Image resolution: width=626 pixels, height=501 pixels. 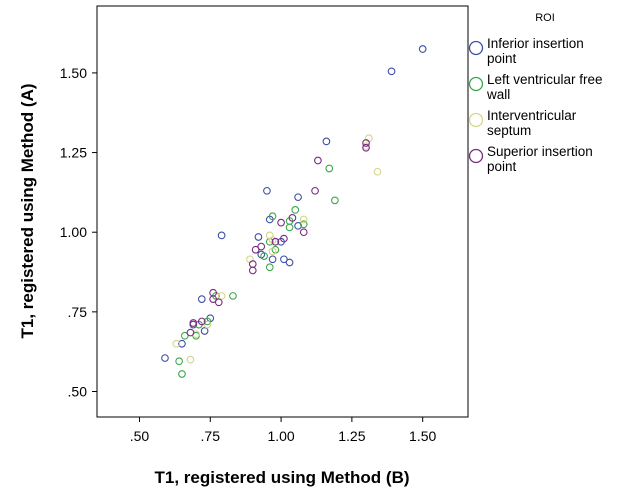 I want to click on x-axis-title: T1, registered using Method (B), so click(x=281, y=477).